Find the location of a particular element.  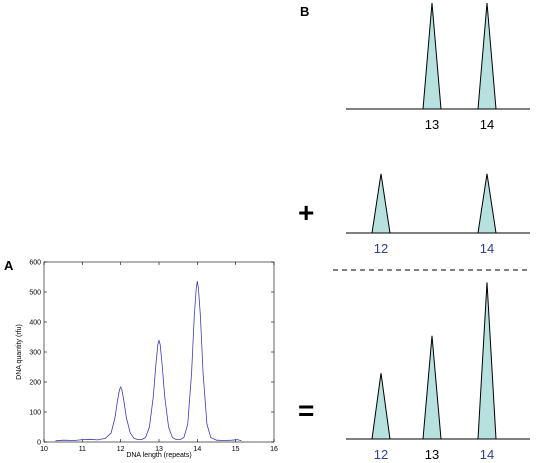

schematic-middle: 12 14 is located at coordinates (438, 214).